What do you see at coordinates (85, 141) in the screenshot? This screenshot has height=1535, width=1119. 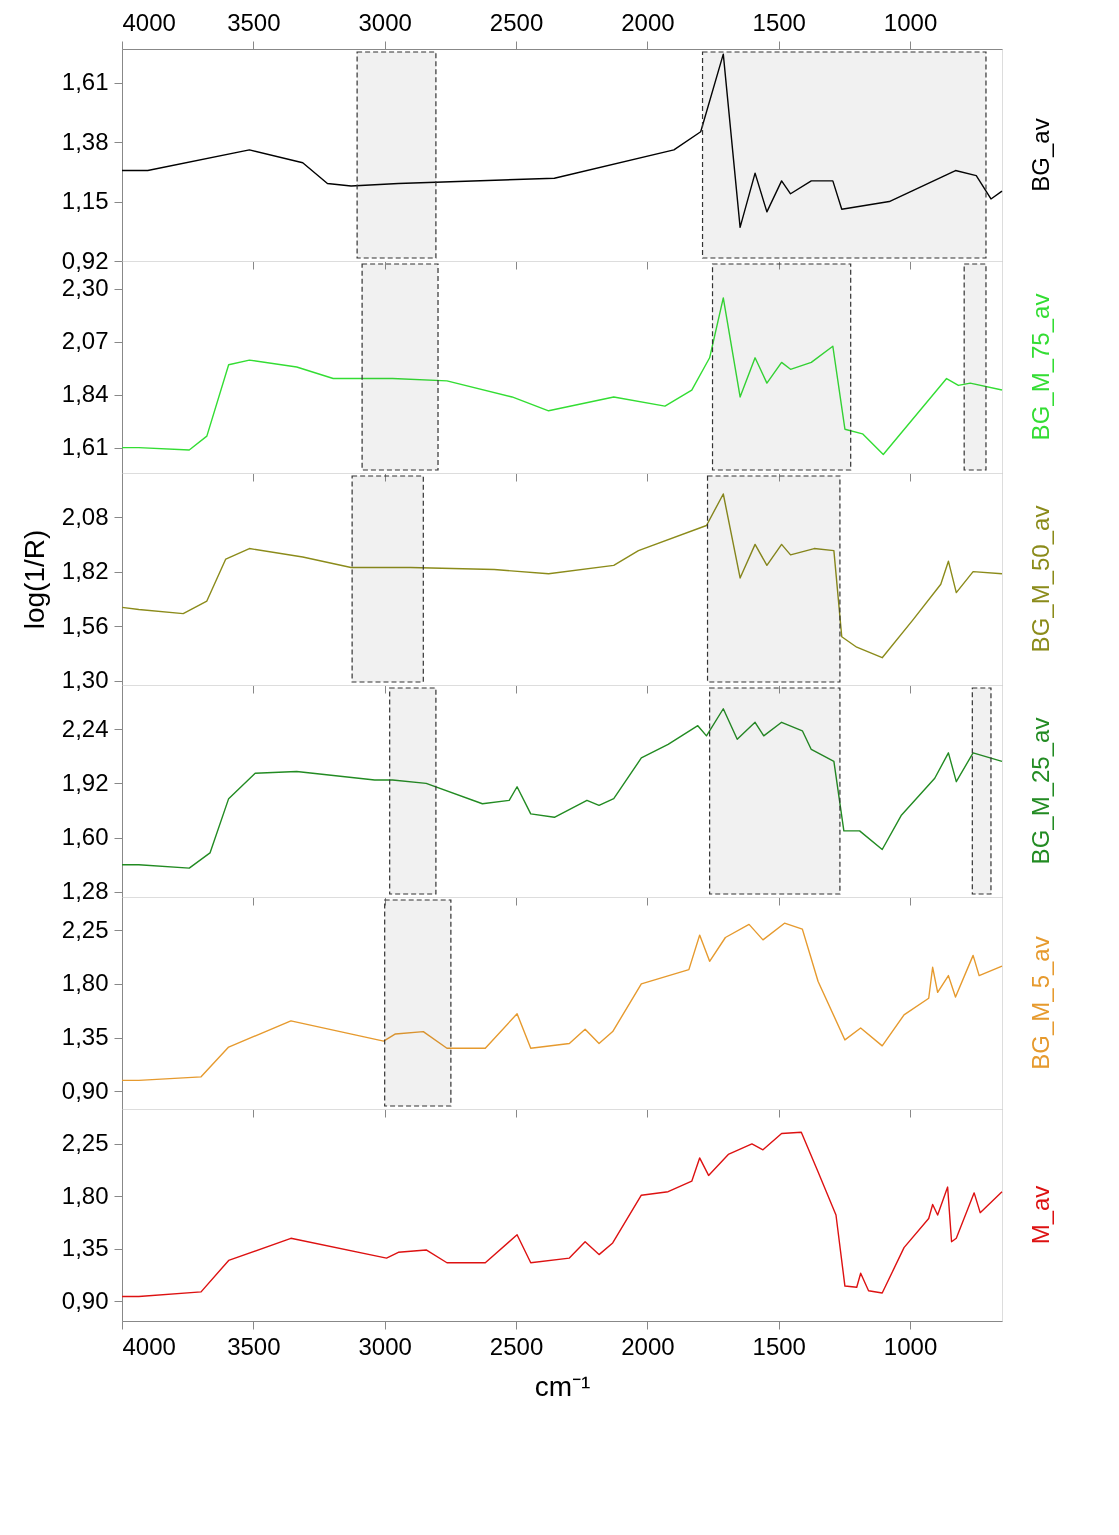 I see `y-tick-label: 1,38` at bounding box center [85, 141].